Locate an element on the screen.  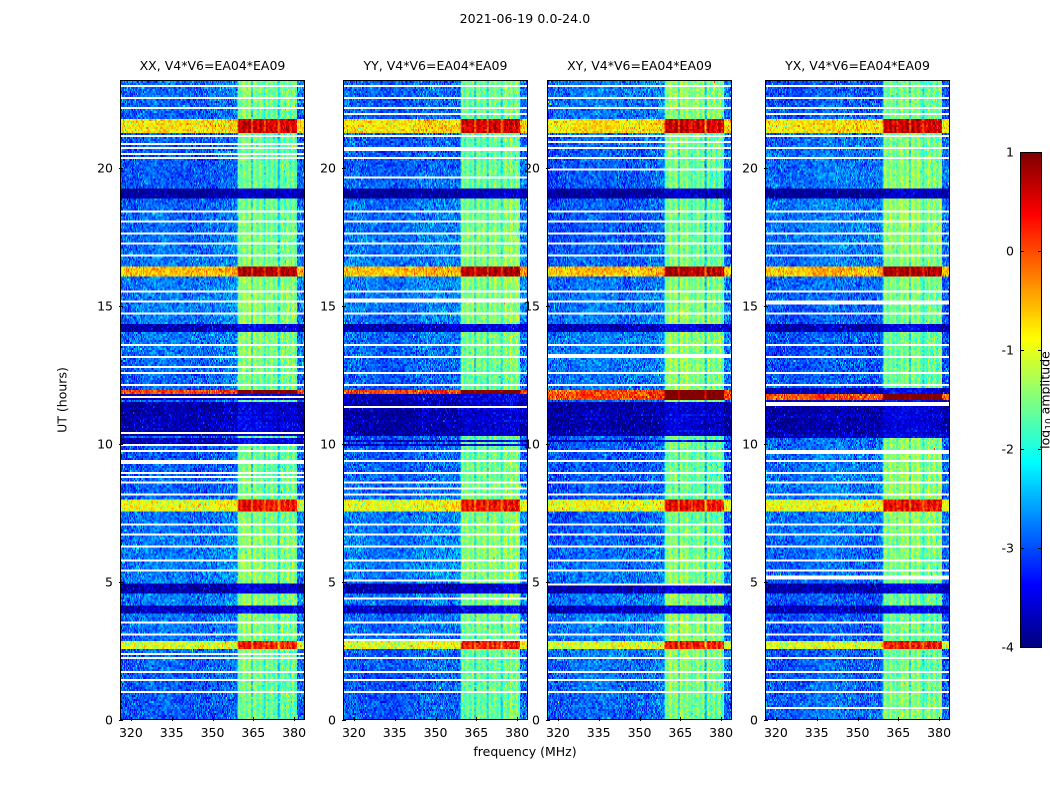
colorbar: -4 -3 -2 -1 0 1 is located at coordinates (1022, 400).